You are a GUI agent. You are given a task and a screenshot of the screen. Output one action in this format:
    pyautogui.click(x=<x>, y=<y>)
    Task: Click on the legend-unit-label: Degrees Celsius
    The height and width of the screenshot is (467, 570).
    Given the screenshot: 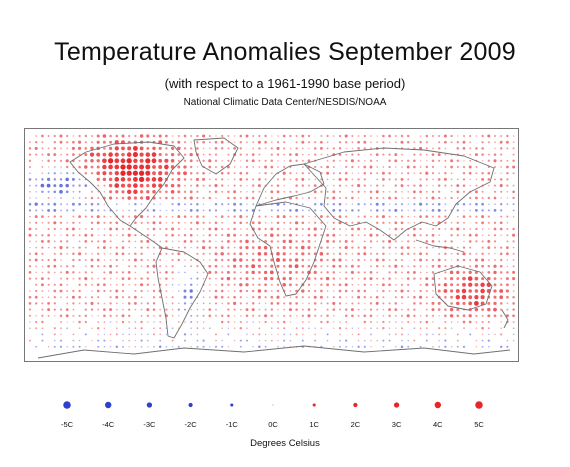 What is the action you would take?
    pyautogui.click(x=285, y=443)
    